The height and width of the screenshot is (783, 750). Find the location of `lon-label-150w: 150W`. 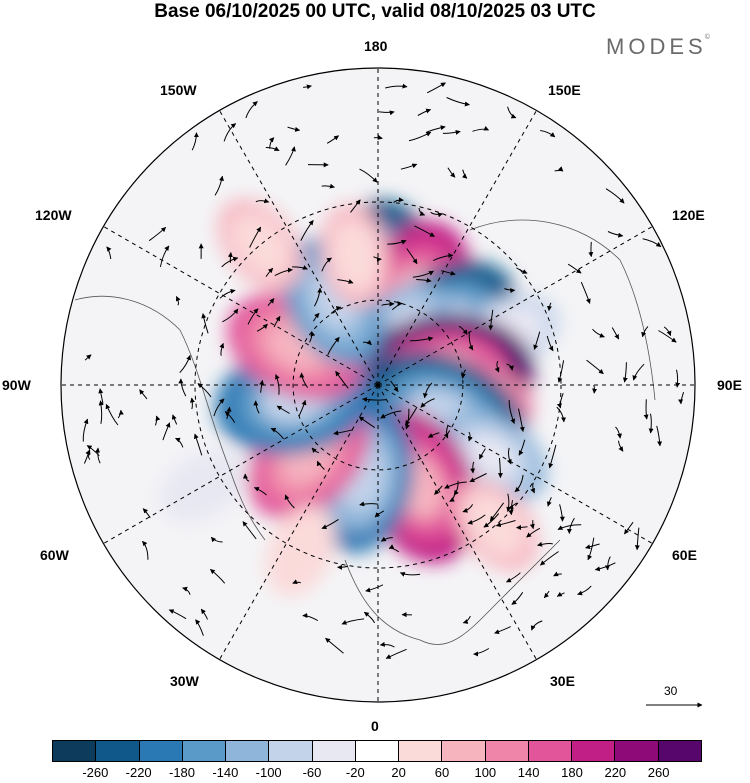

lon-label-150w: 150W is located at coordinates (178, 90).